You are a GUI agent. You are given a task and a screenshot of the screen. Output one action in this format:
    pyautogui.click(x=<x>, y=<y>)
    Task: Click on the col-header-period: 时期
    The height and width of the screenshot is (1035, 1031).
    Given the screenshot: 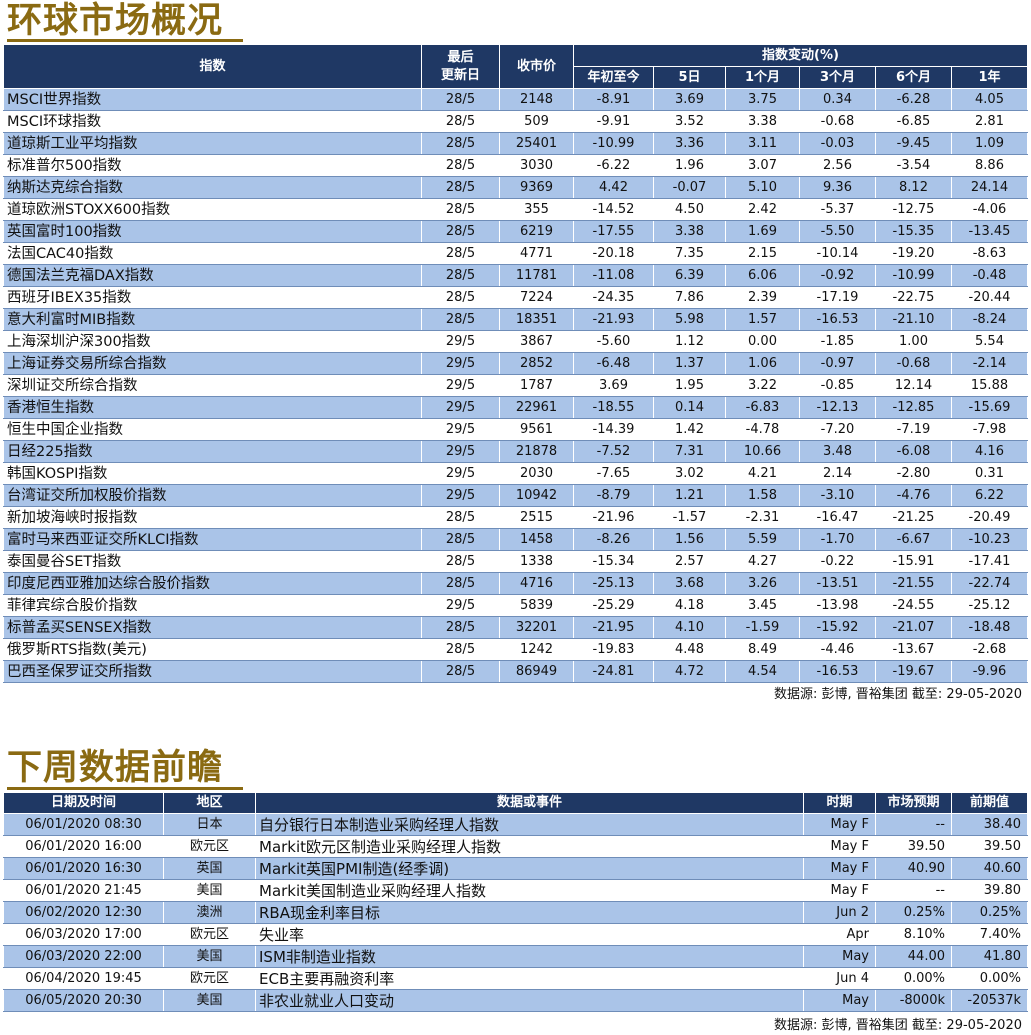 What is the action you would take?
    pyautogui.click(x=839, y=803)
    